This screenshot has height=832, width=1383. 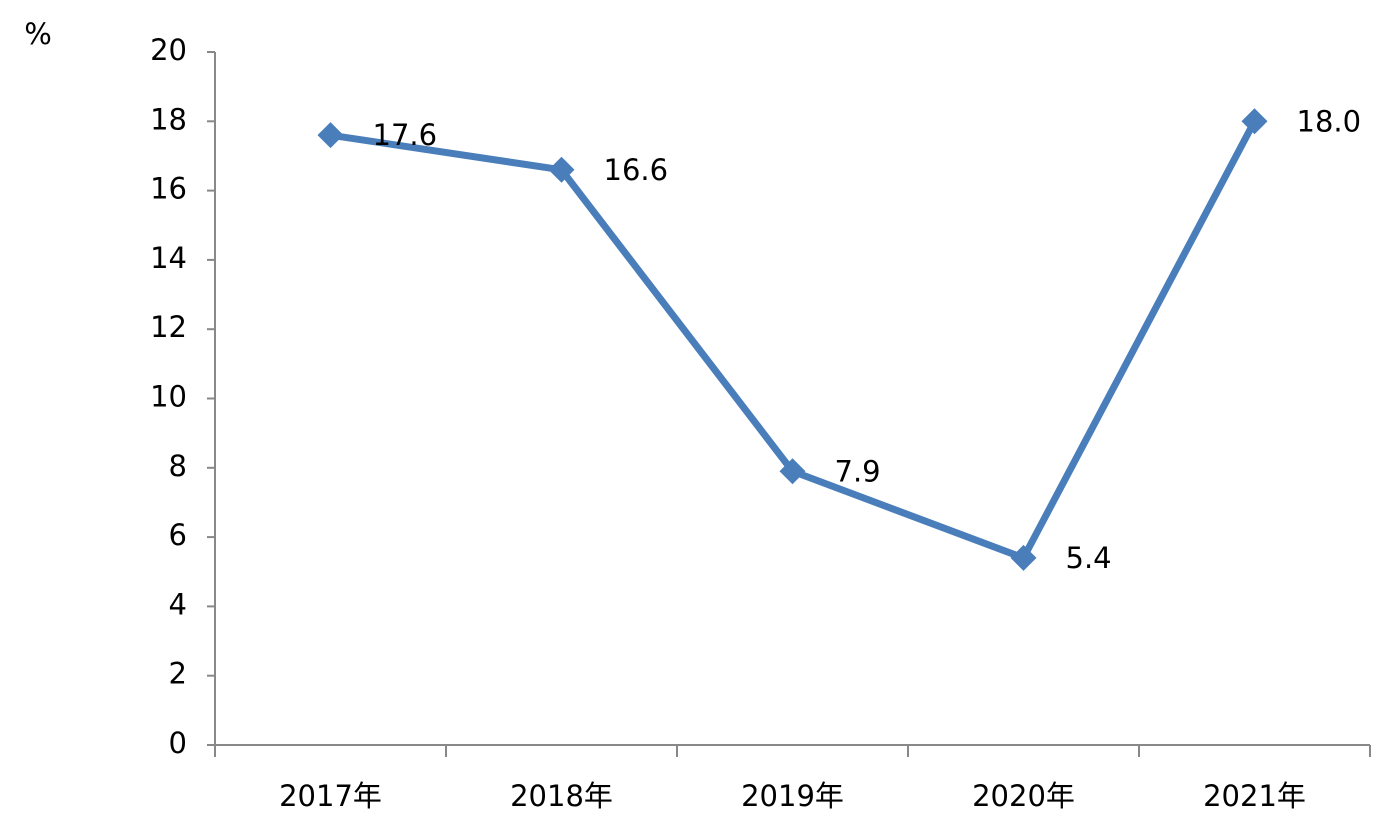 What do you see at coordinates (1089, 558) in the screenshot?
I see `data-label: 5.4` at bounding box center [1089, 558].